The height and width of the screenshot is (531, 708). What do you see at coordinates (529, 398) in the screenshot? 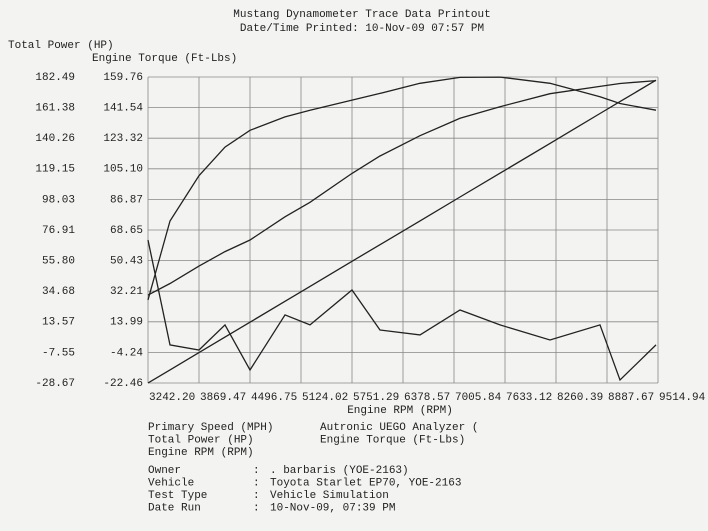
I see `x-tick-label: 7633.12` at bounding box center [529, 398].